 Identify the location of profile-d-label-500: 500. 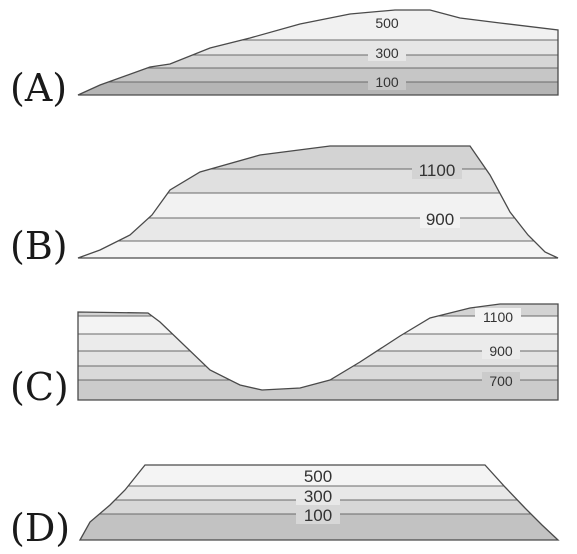
(318, 476).